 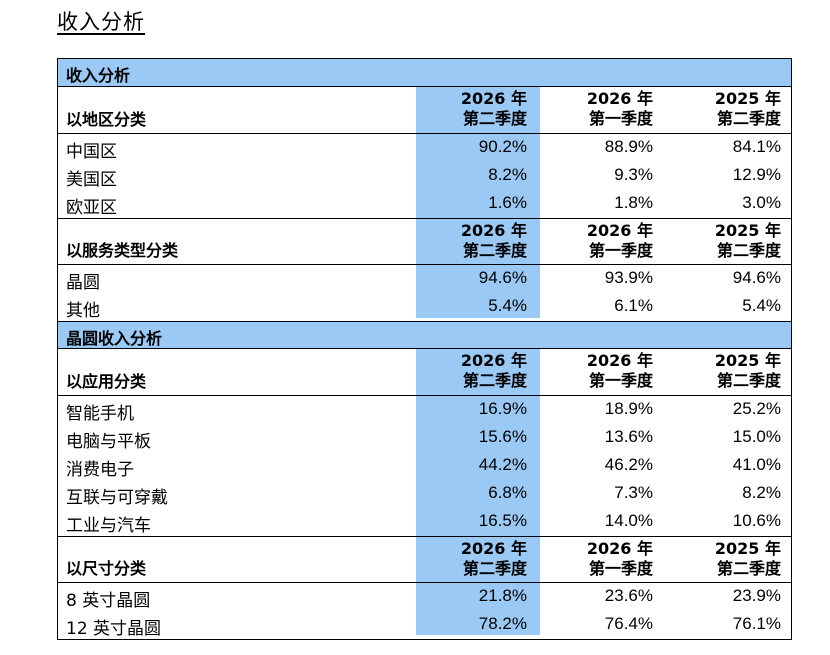 What do you see at coordinates (98, 75) in the screenshot?
I see `section-title: 收入分析` at bounding box center [98, 75].